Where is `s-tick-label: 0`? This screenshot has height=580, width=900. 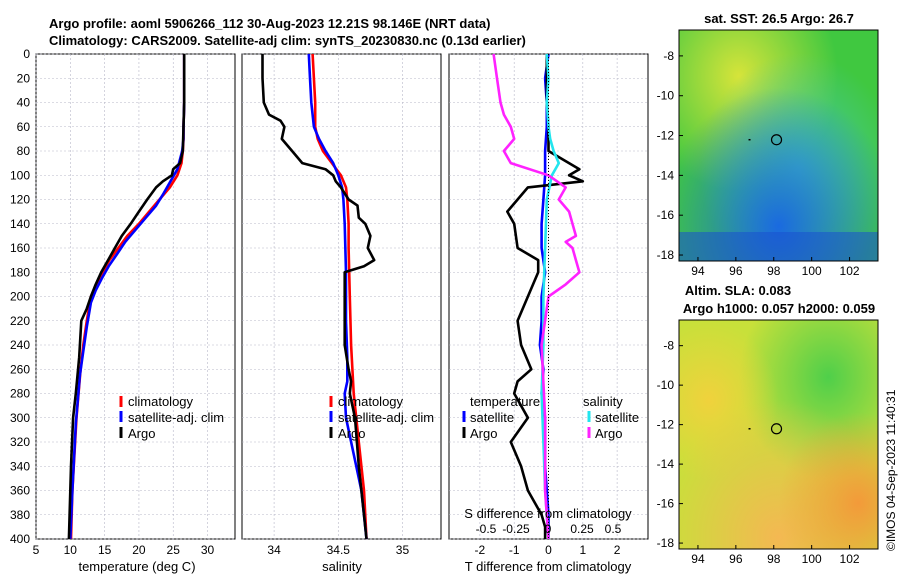 s-tick-label: 0 is located at coordinates (548, 529).